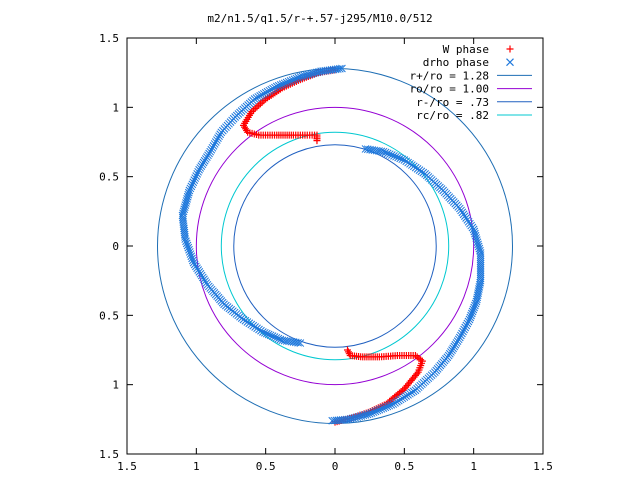  What do you see at coordinates (452, 115) in the screenshot?
I see `legend-label-5: rc/ro = .82` at bounding box center [452, 115].